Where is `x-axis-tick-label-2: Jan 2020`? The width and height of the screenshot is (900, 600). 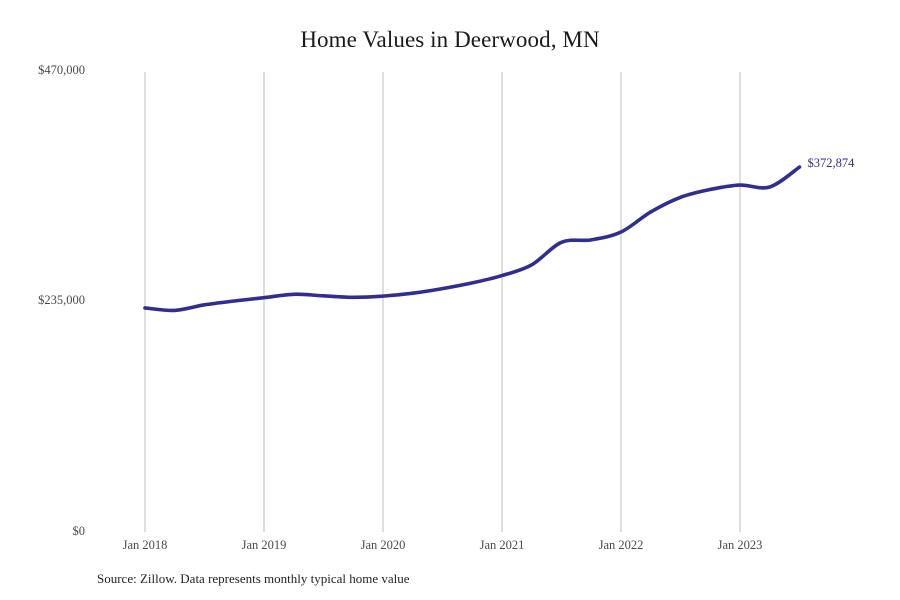
x-axis-tick-label-2: Jan 2020 is located at coordinates (383, 545).